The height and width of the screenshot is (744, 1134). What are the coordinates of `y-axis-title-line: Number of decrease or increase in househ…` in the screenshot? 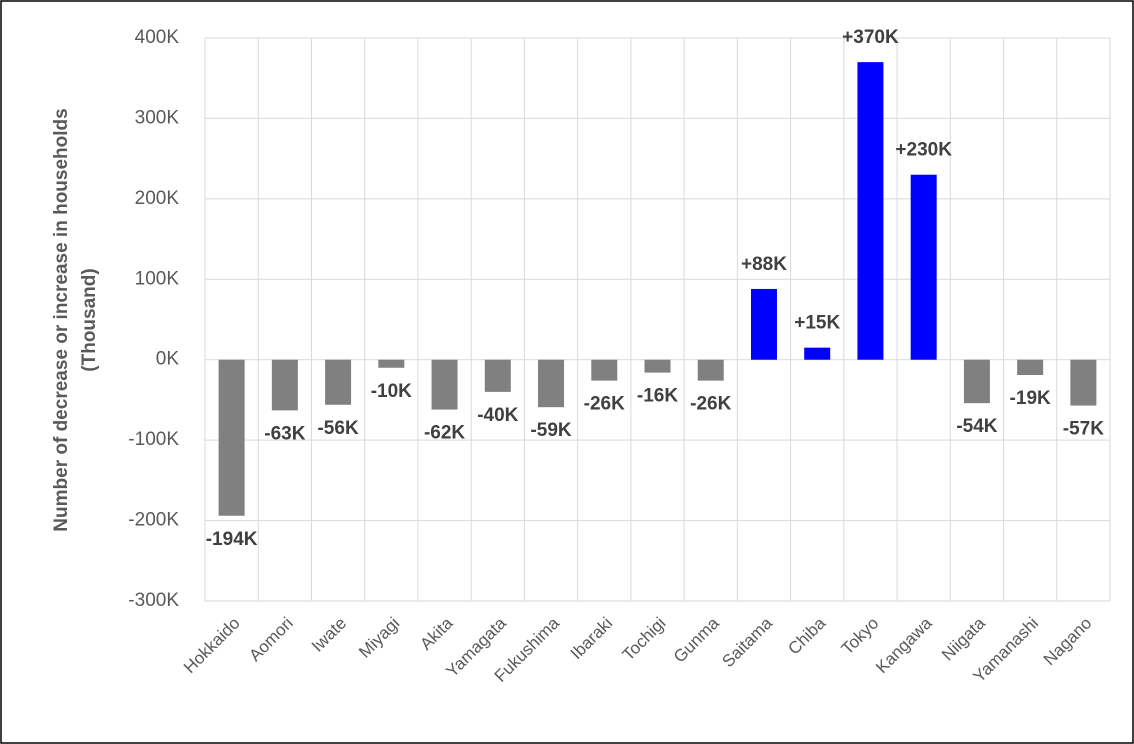 It's located at (61, 319).